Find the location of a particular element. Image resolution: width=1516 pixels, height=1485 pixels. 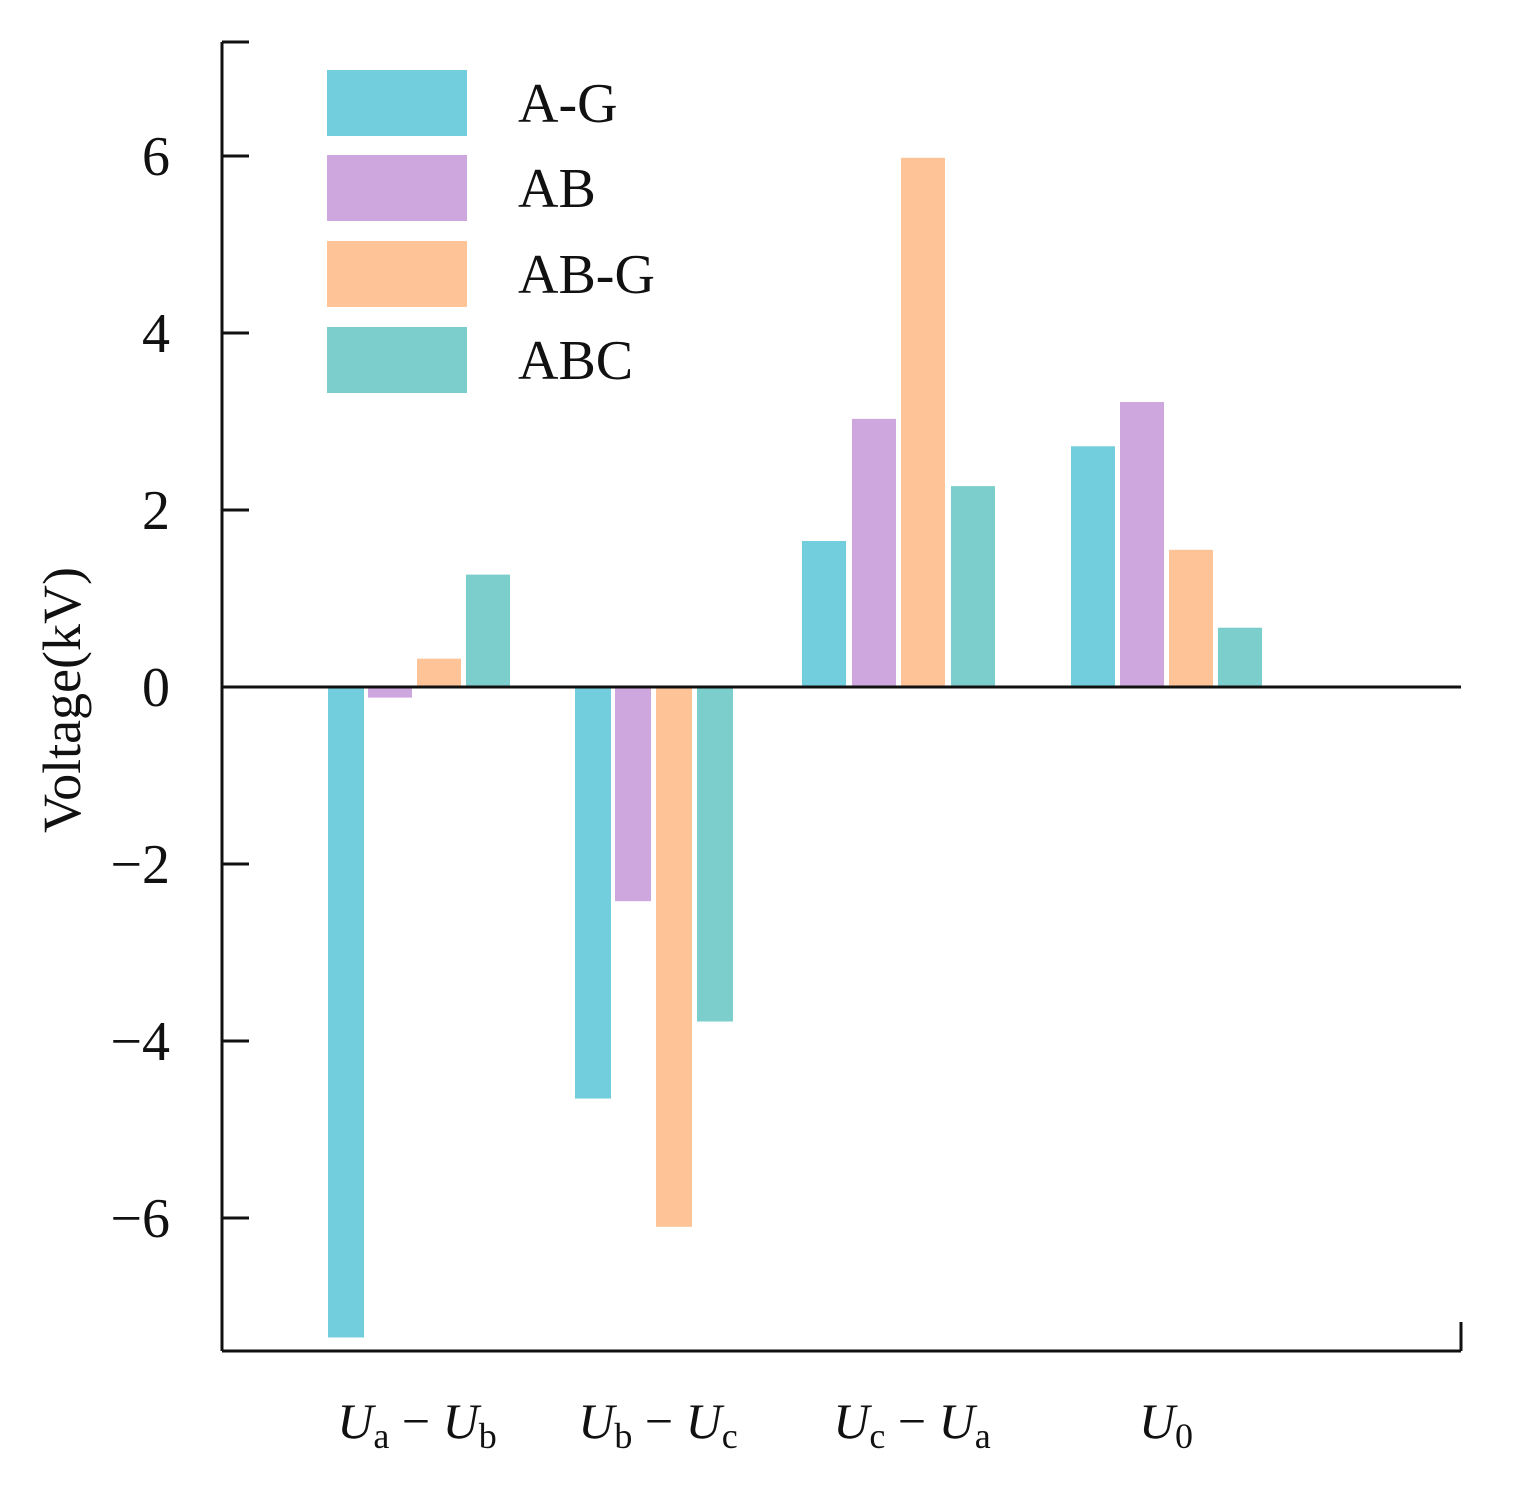

y-tick-label: −6 is located at coordinates (140, 1219).